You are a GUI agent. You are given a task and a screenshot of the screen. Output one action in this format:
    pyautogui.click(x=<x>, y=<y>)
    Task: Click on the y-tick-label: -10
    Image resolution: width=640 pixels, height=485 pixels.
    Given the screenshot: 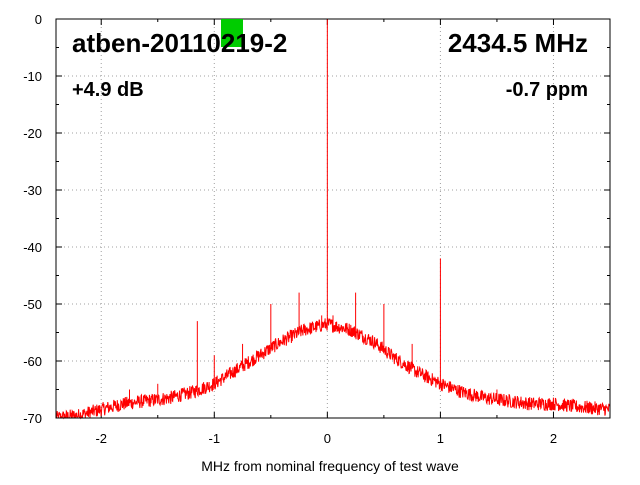 What is the action you would take?
    pyautogui.click(x=32, y=76)
    